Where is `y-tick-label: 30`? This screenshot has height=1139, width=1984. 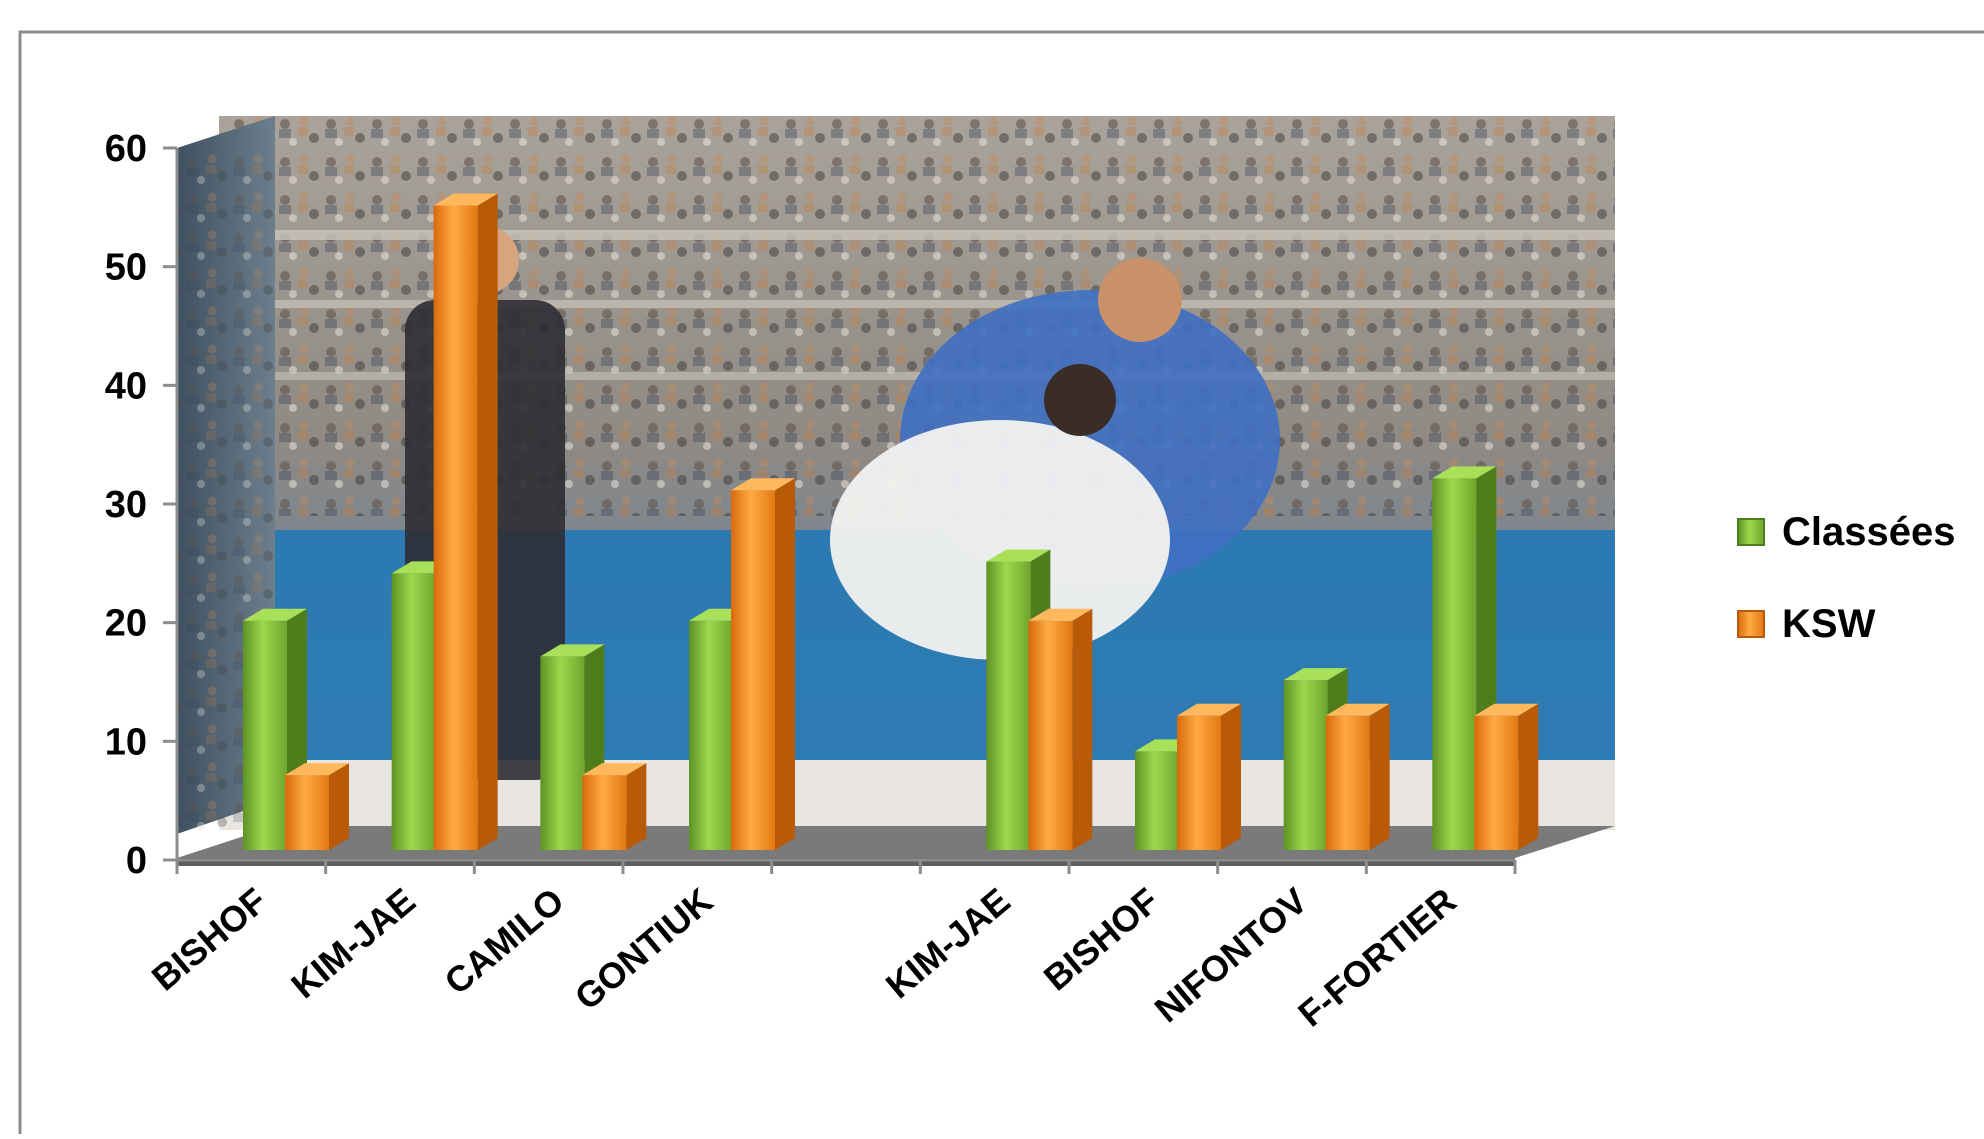
y-tick-label: 30 is located at coordinates (126, 505).